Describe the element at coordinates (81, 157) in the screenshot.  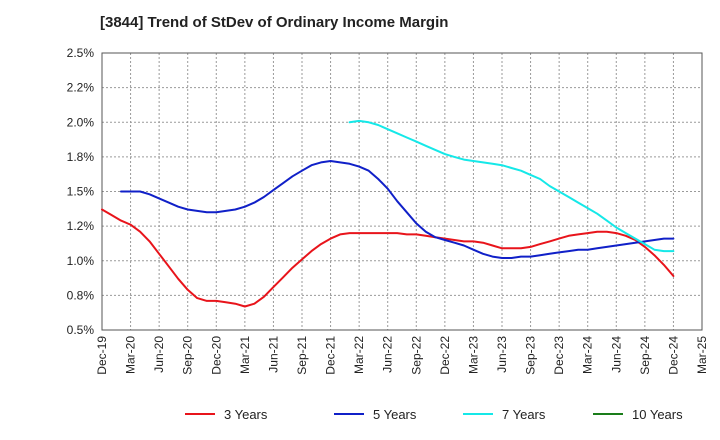
I see `y-tick-label: 1.8%` at that location.